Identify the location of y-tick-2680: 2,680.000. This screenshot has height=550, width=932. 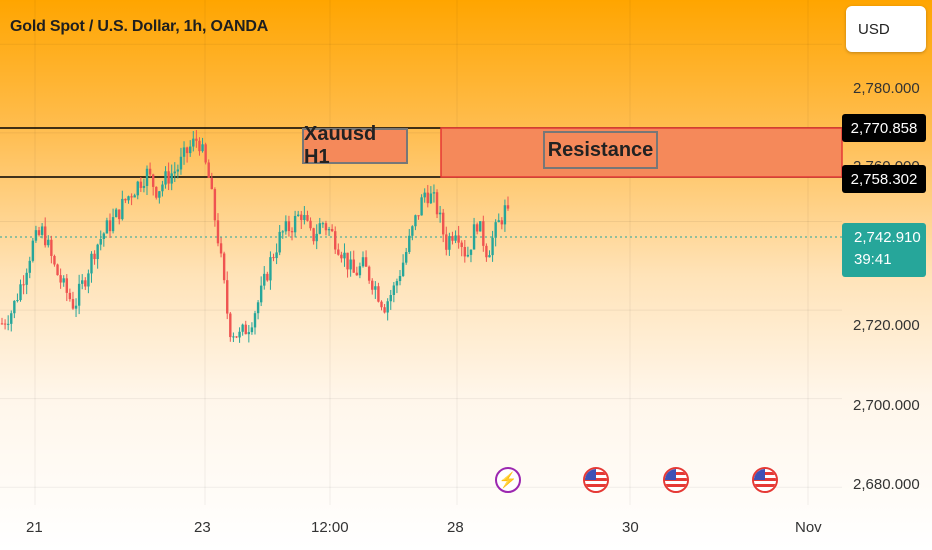
(886, 484).